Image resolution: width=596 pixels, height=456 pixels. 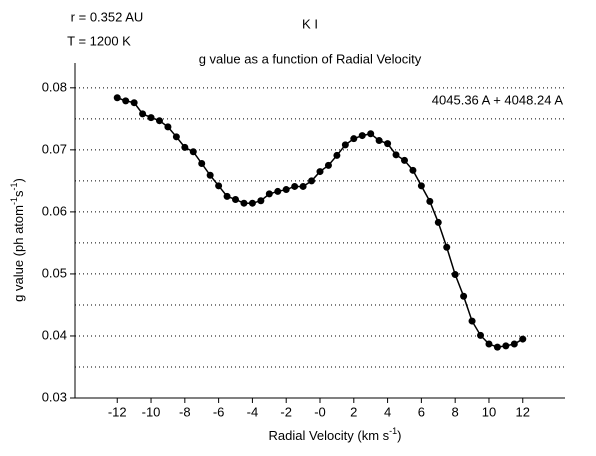 I want to click on y-tick-label: 0.06, so click(x=54, y=210).